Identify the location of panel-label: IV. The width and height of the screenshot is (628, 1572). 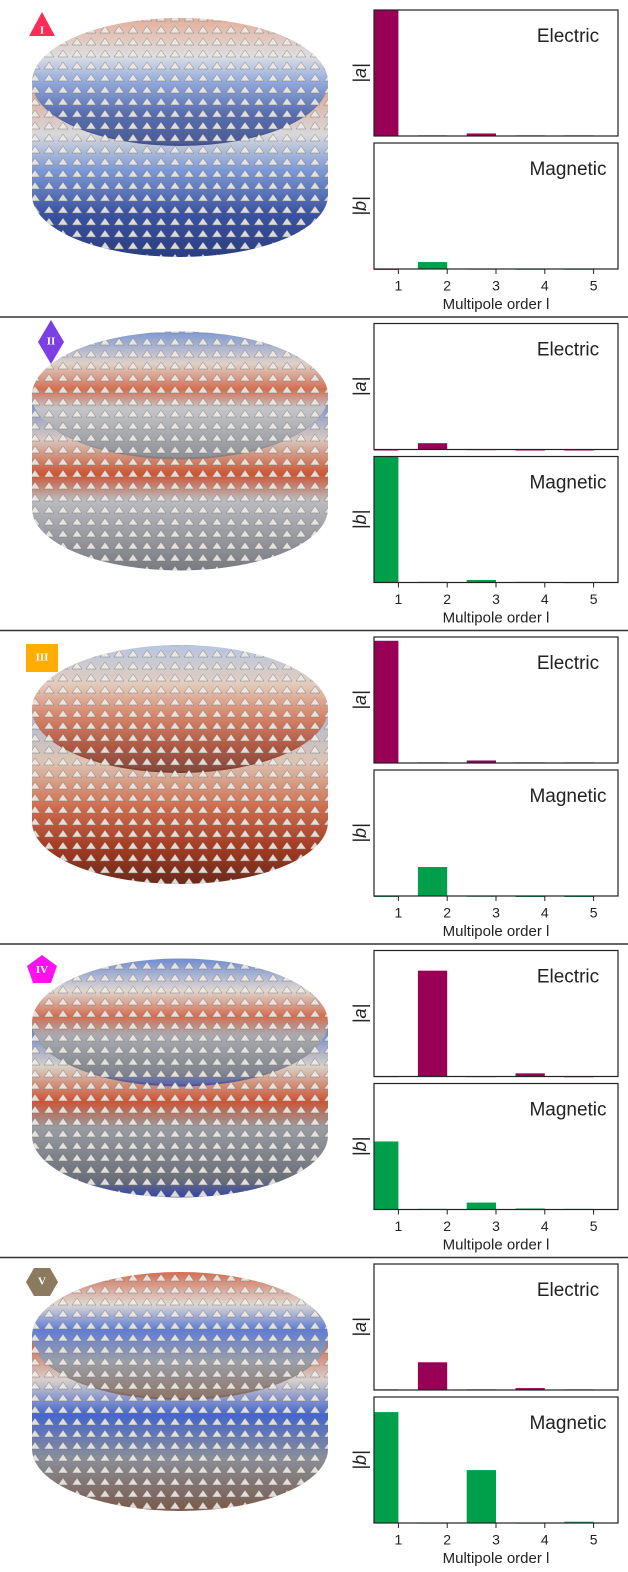
(42, 970).